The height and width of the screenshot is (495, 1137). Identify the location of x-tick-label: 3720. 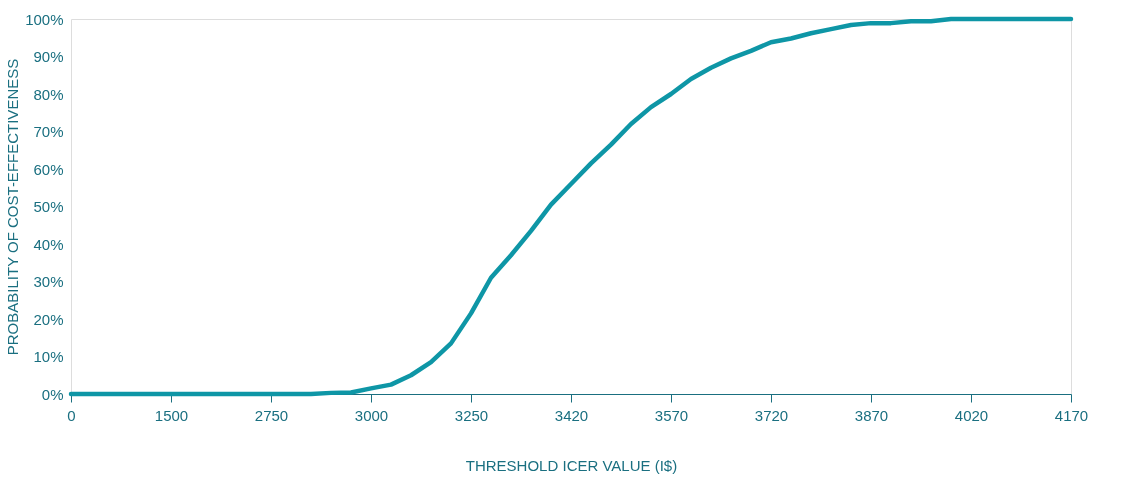
(771, 415).